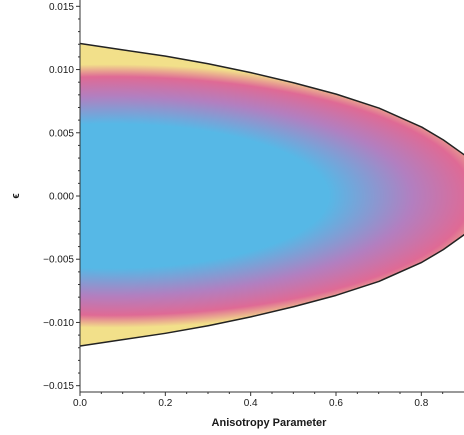 Image resolution: width=464 pixels, height=435 pixels. Describe the element at coordinates (58, 323) in the screenshot. I see `y-tick-label: −0.010` at that location.